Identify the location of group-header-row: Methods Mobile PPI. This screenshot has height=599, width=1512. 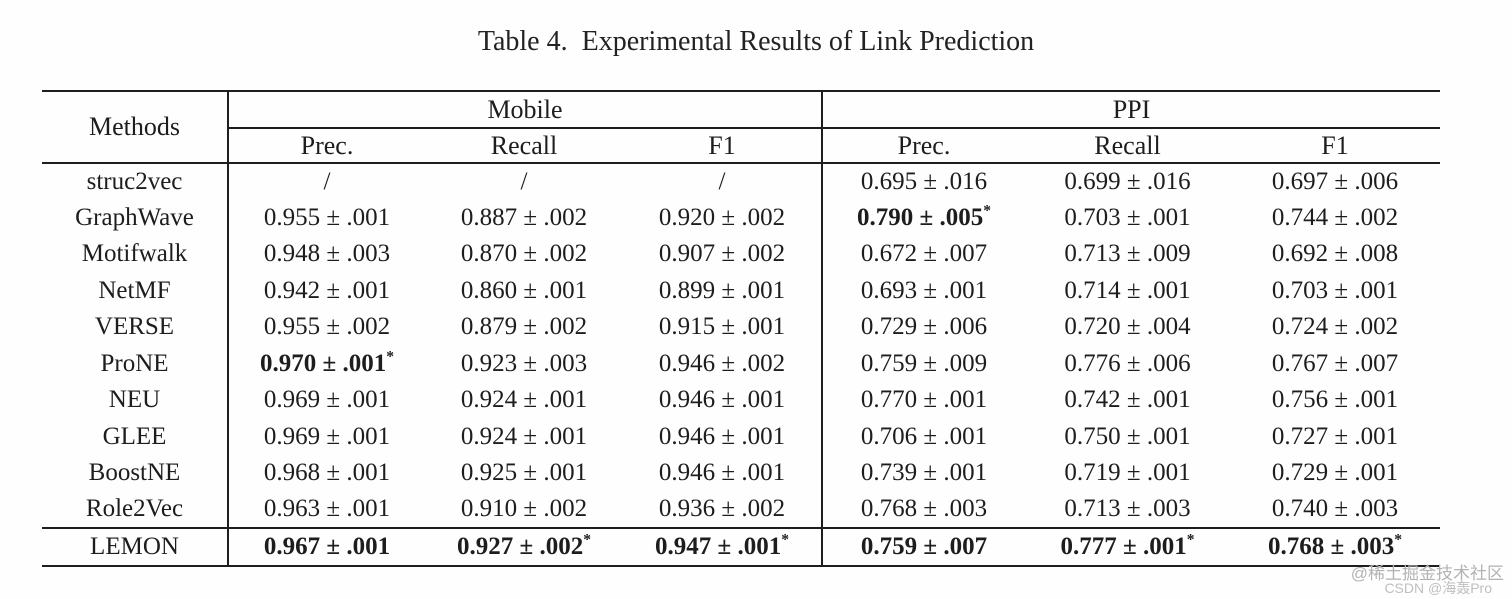
(741, 127).